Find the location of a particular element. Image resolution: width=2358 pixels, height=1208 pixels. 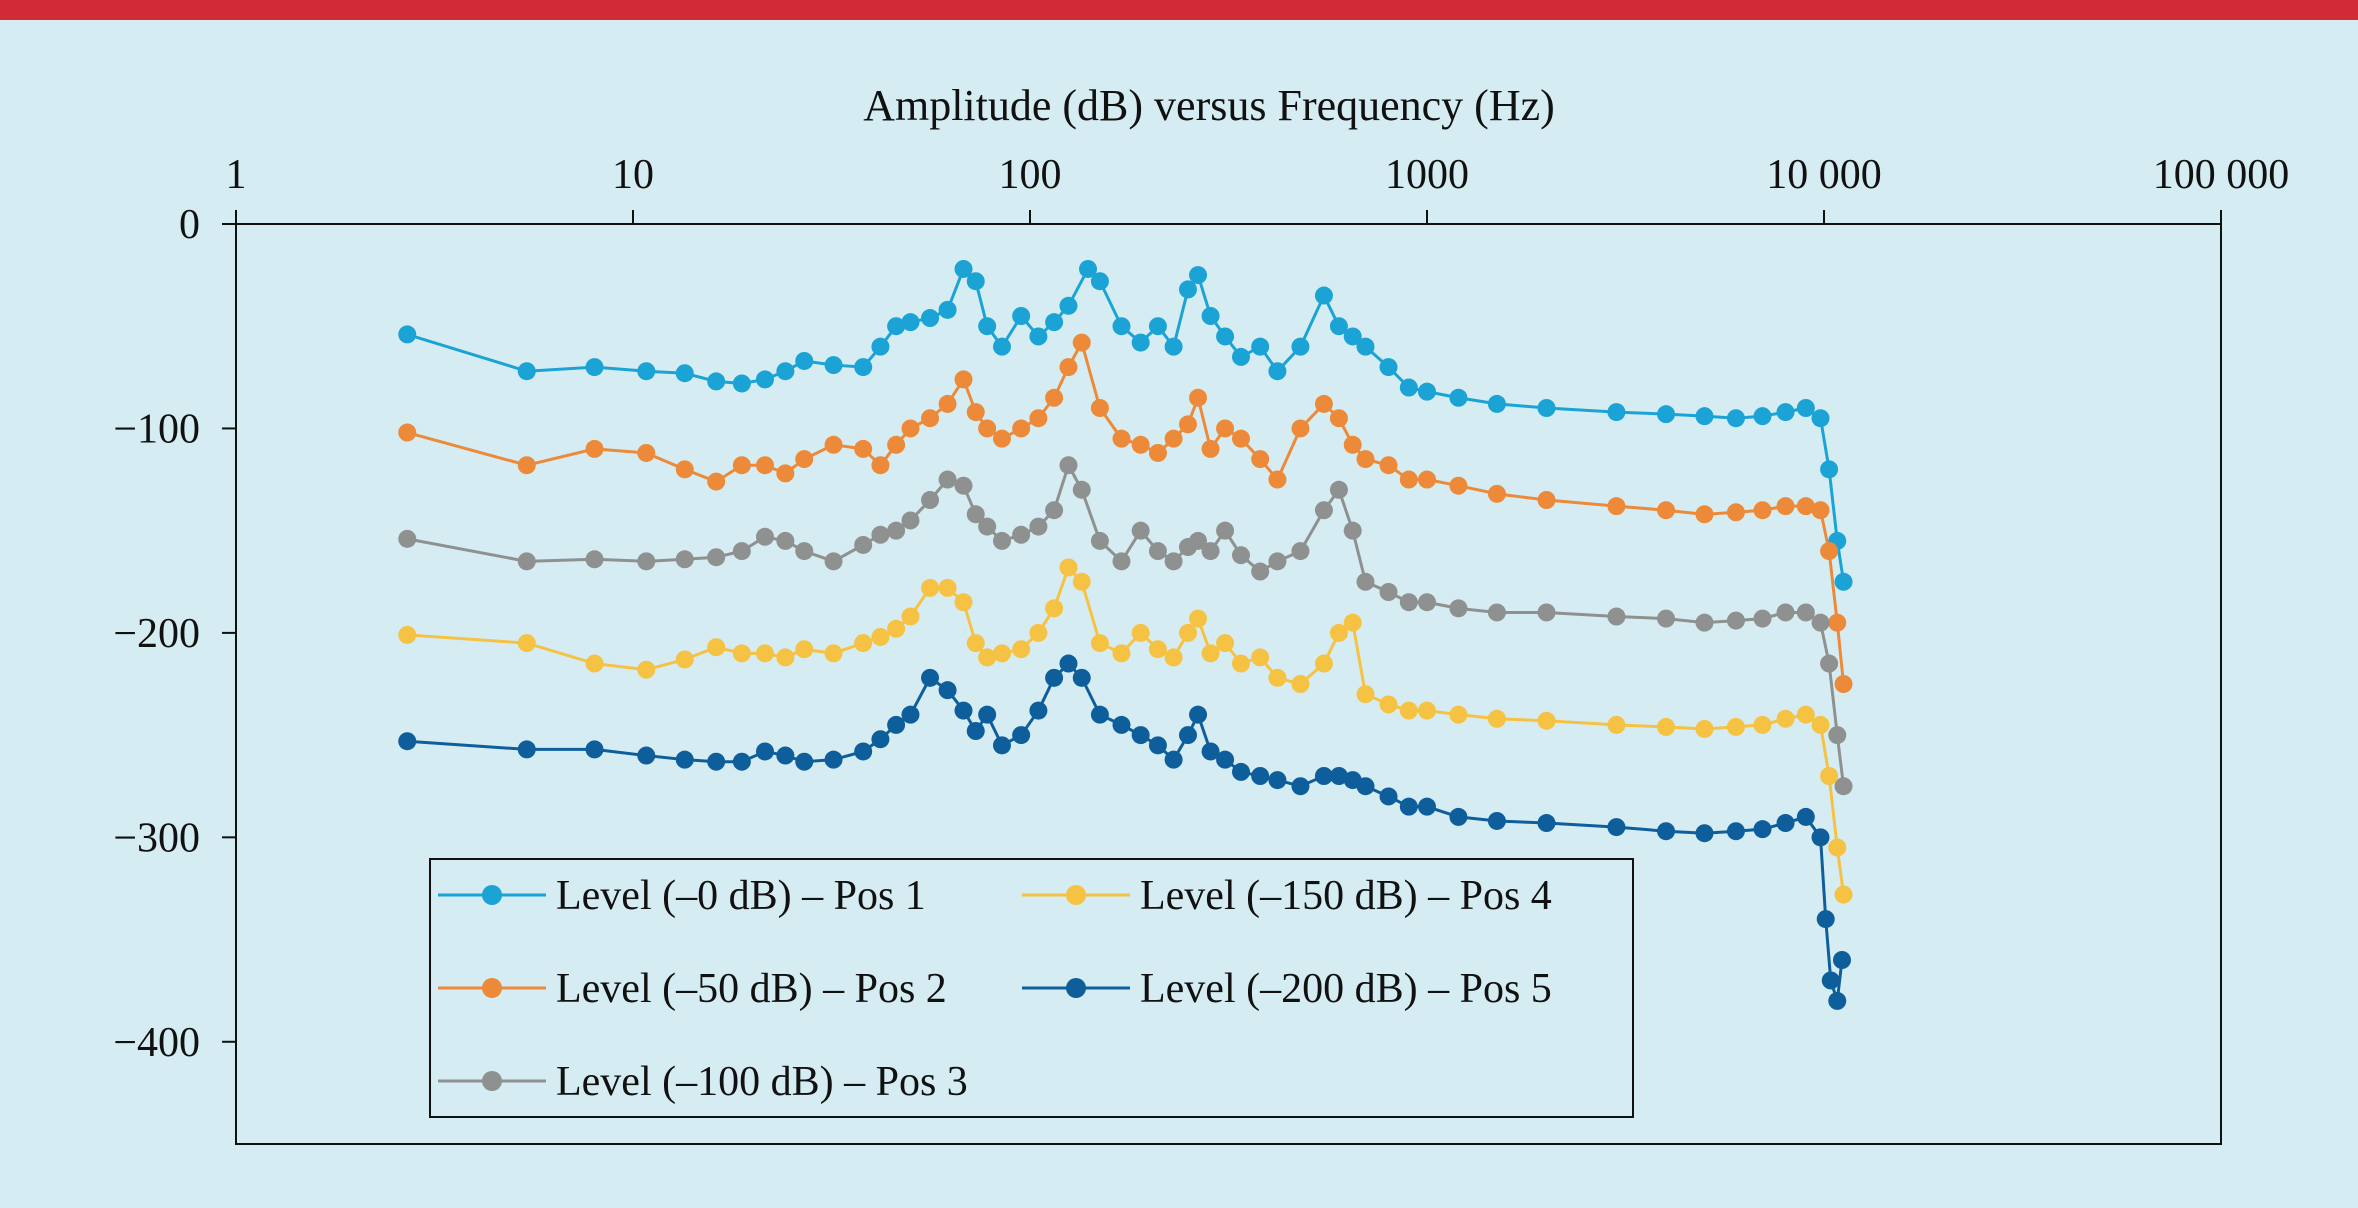

legend-label: Level (–200 dB) – Pos 5 is located at coordinates (1346, 989).